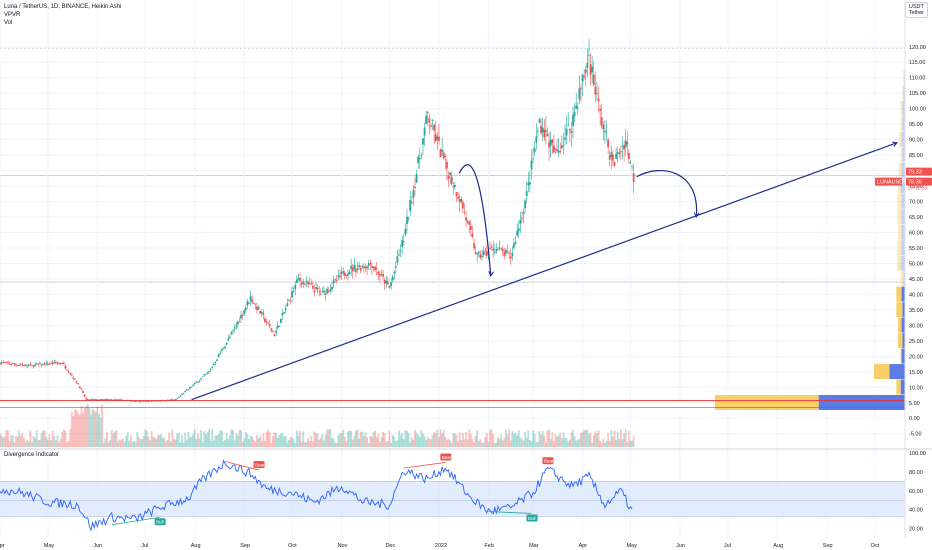 The height and width of the screenshot is (550, 932). What do you see at coordinates (916, 10) in the screenshot?
I see `currency-badge: USDT Tether` at bounding box center [916, 10].